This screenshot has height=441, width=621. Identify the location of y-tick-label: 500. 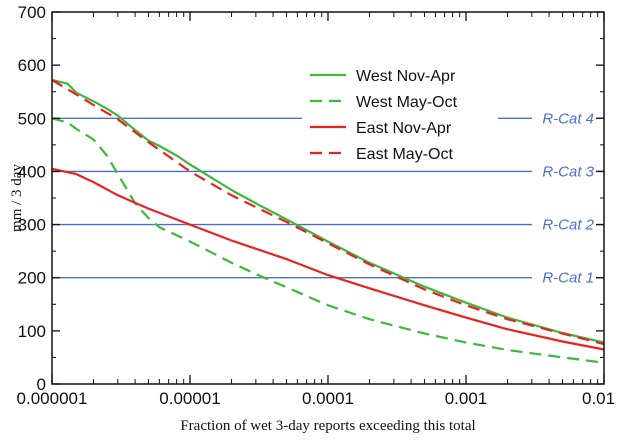
(32, 118).